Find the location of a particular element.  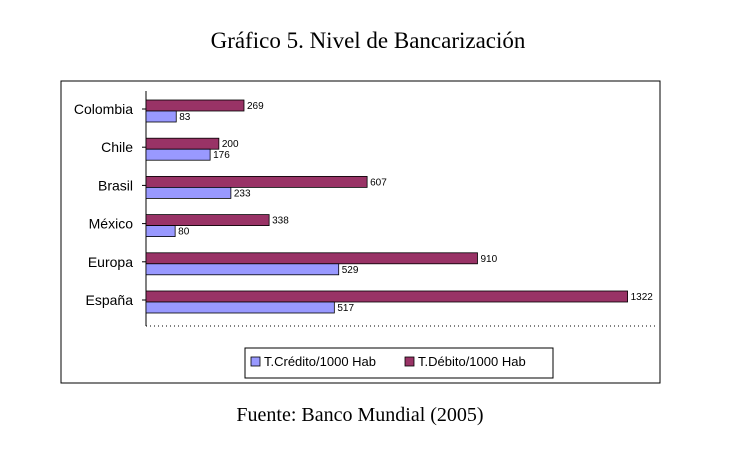

legend: T.Crédito/1000 Hab T.Débito/1000 Hab is located at coordinates (399, 363).